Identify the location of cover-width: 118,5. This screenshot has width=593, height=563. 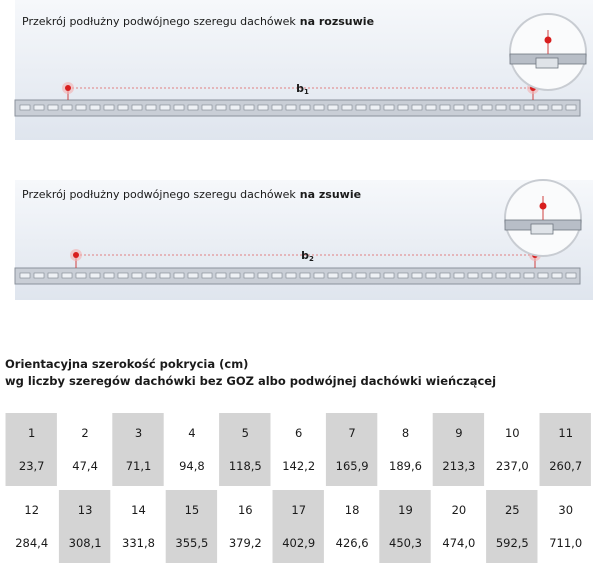
(245, 466).